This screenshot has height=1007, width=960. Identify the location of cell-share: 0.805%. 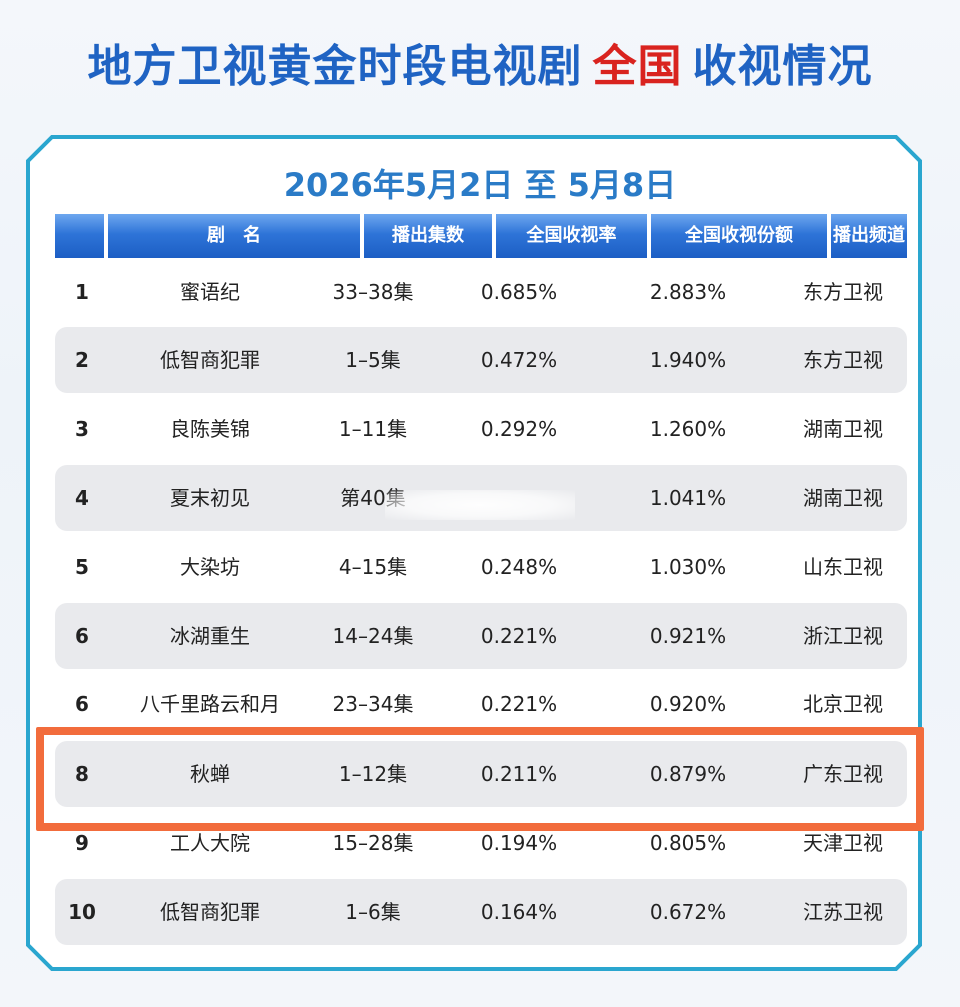
(688, 843).